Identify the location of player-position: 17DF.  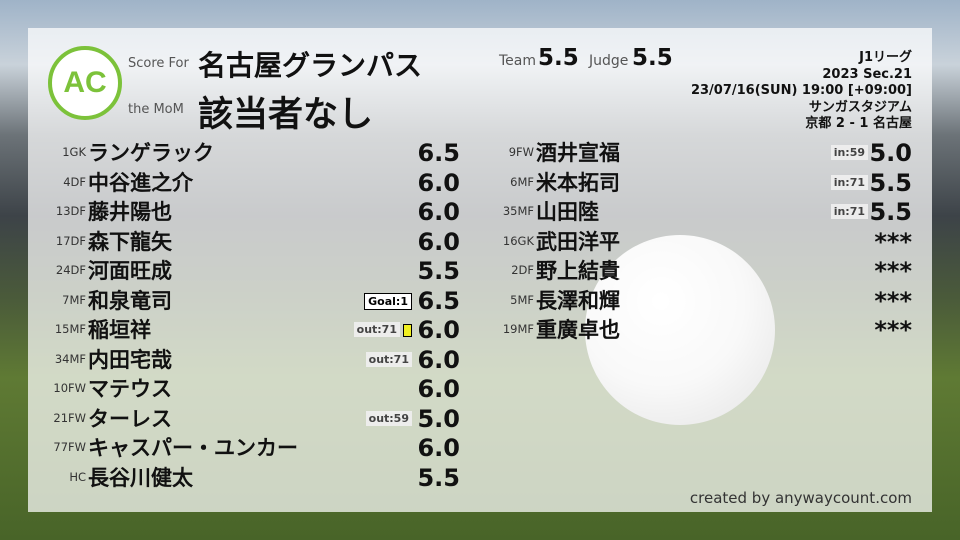
(70, 240).